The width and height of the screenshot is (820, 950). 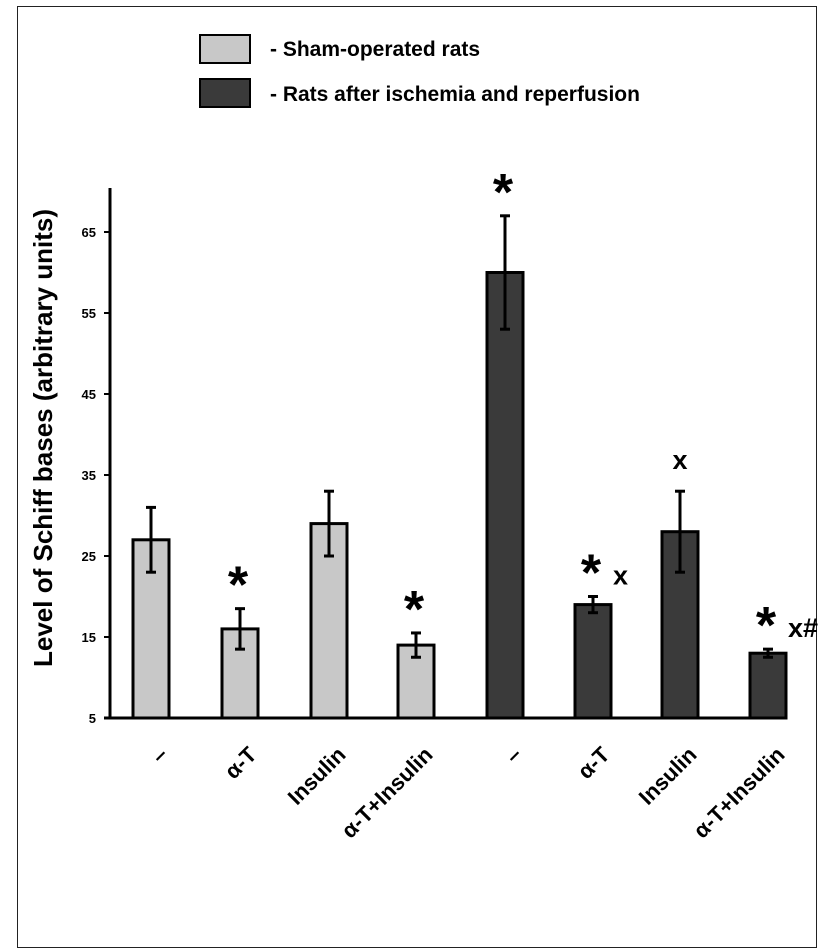 What do you see at coordinates (89, 232) in the screenshot?
I see `y-tick-label-65: 65` at bounding box center [89, 232].